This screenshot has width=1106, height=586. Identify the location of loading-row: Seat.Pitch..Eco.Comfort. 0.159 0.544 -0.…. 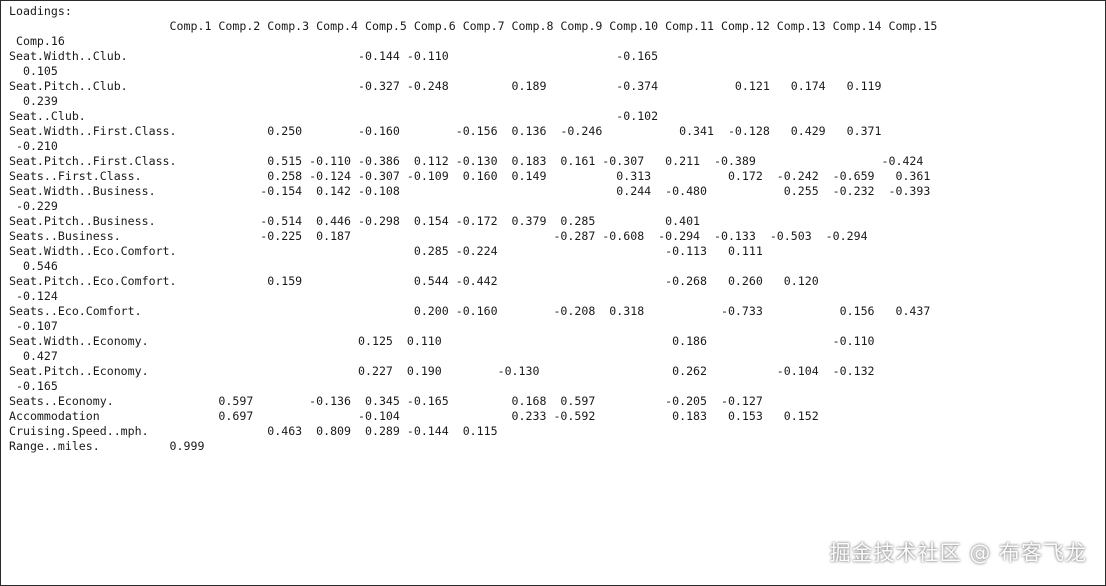
(414, 281).